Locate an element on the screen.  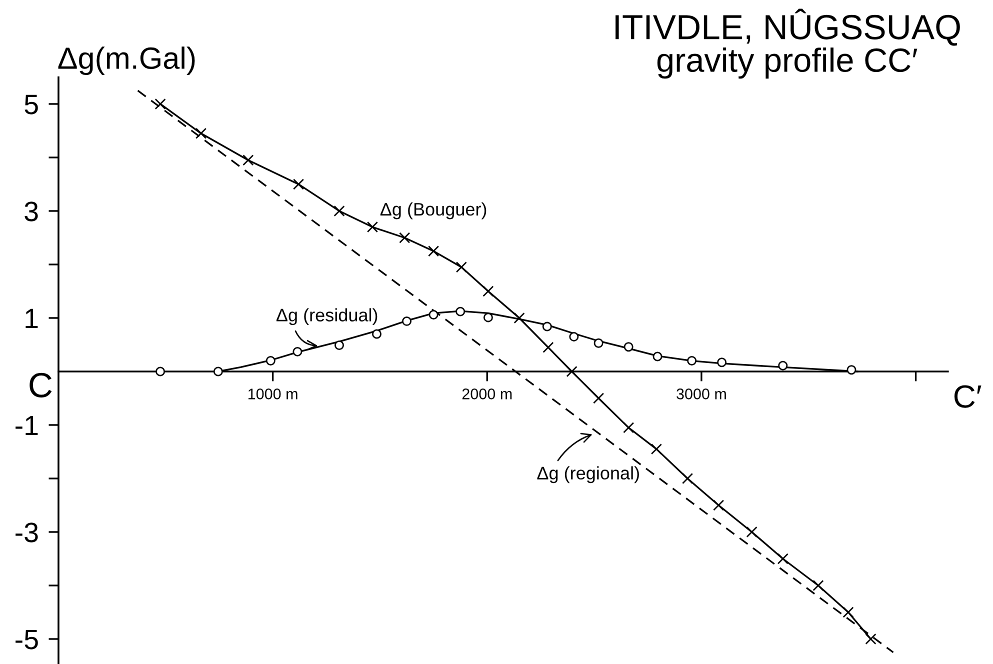
annotation: Δg (Bouguer) is located at coordinates (433, 211).